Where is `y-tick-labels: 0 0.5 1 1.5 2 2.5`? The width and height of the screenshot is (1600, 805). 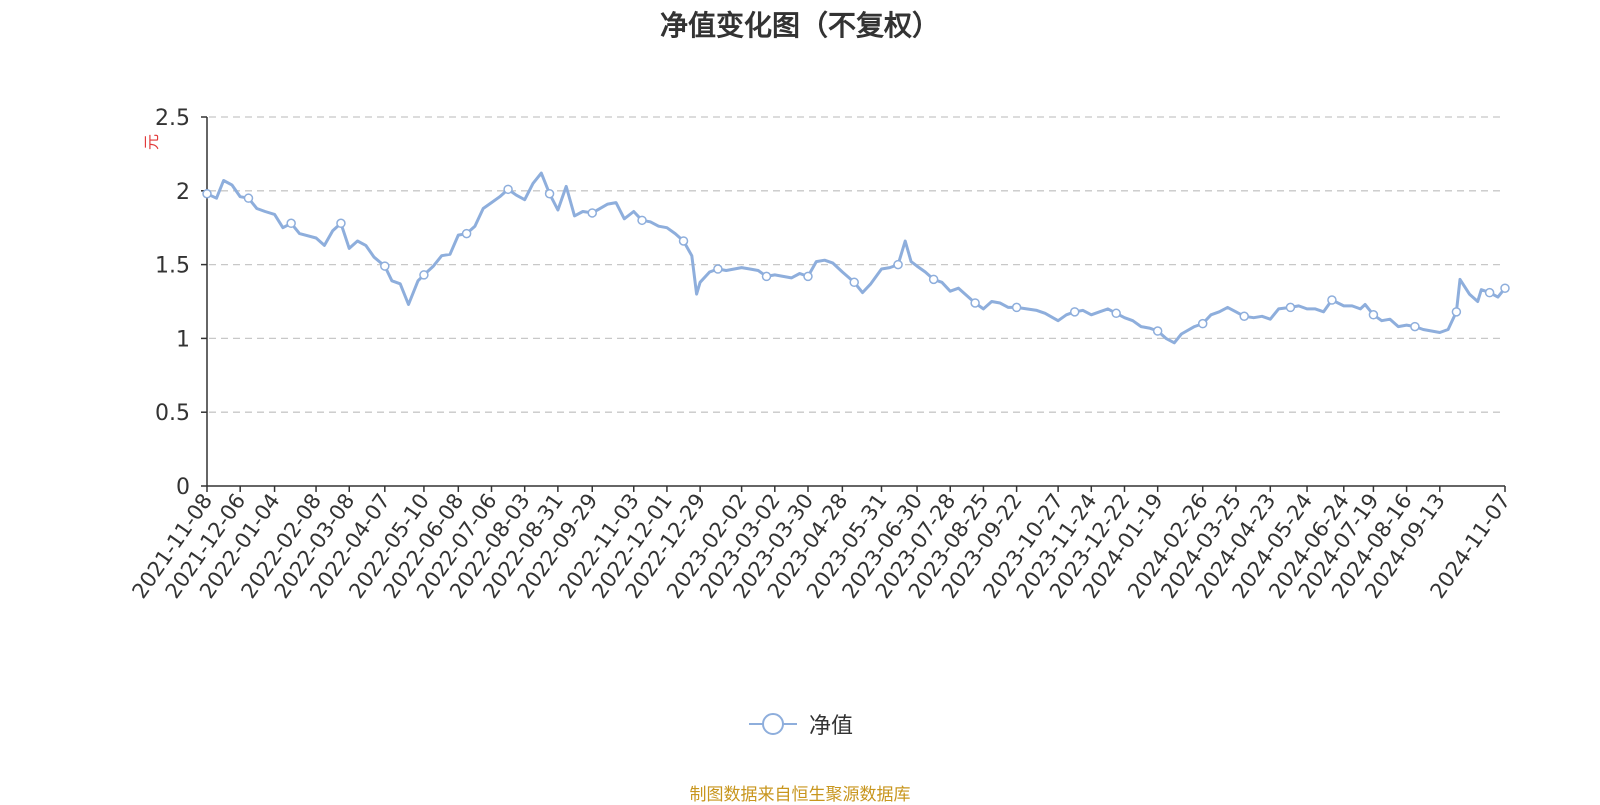 y-tick-labels: 0 0.5 1 1.5 2 2.5 is located at coordinates (172, 303).